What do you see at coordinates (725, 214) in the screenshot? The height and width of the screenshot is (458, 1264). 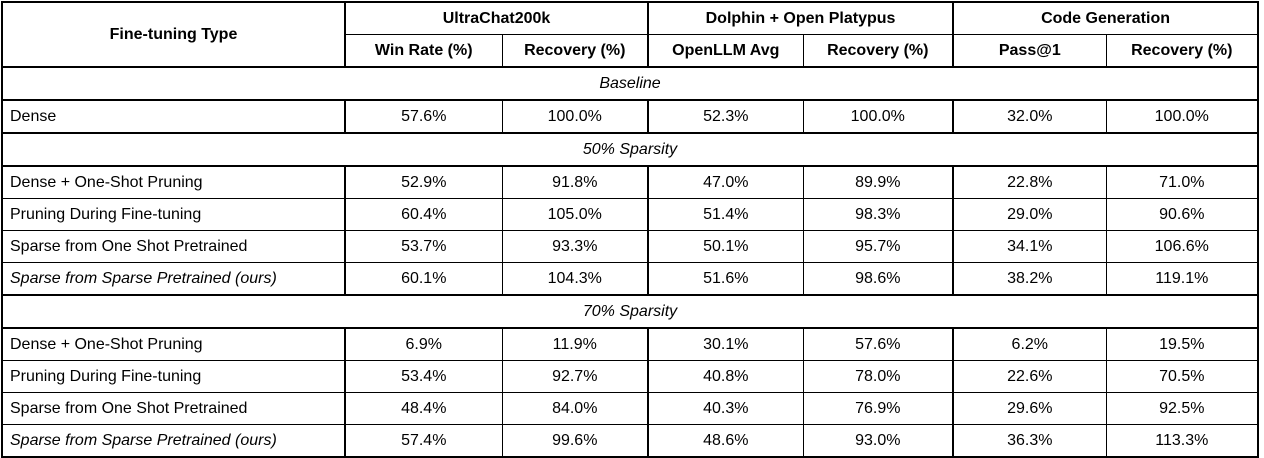 I see `value-cell: 51.4%` at bounding box center [725, 214].